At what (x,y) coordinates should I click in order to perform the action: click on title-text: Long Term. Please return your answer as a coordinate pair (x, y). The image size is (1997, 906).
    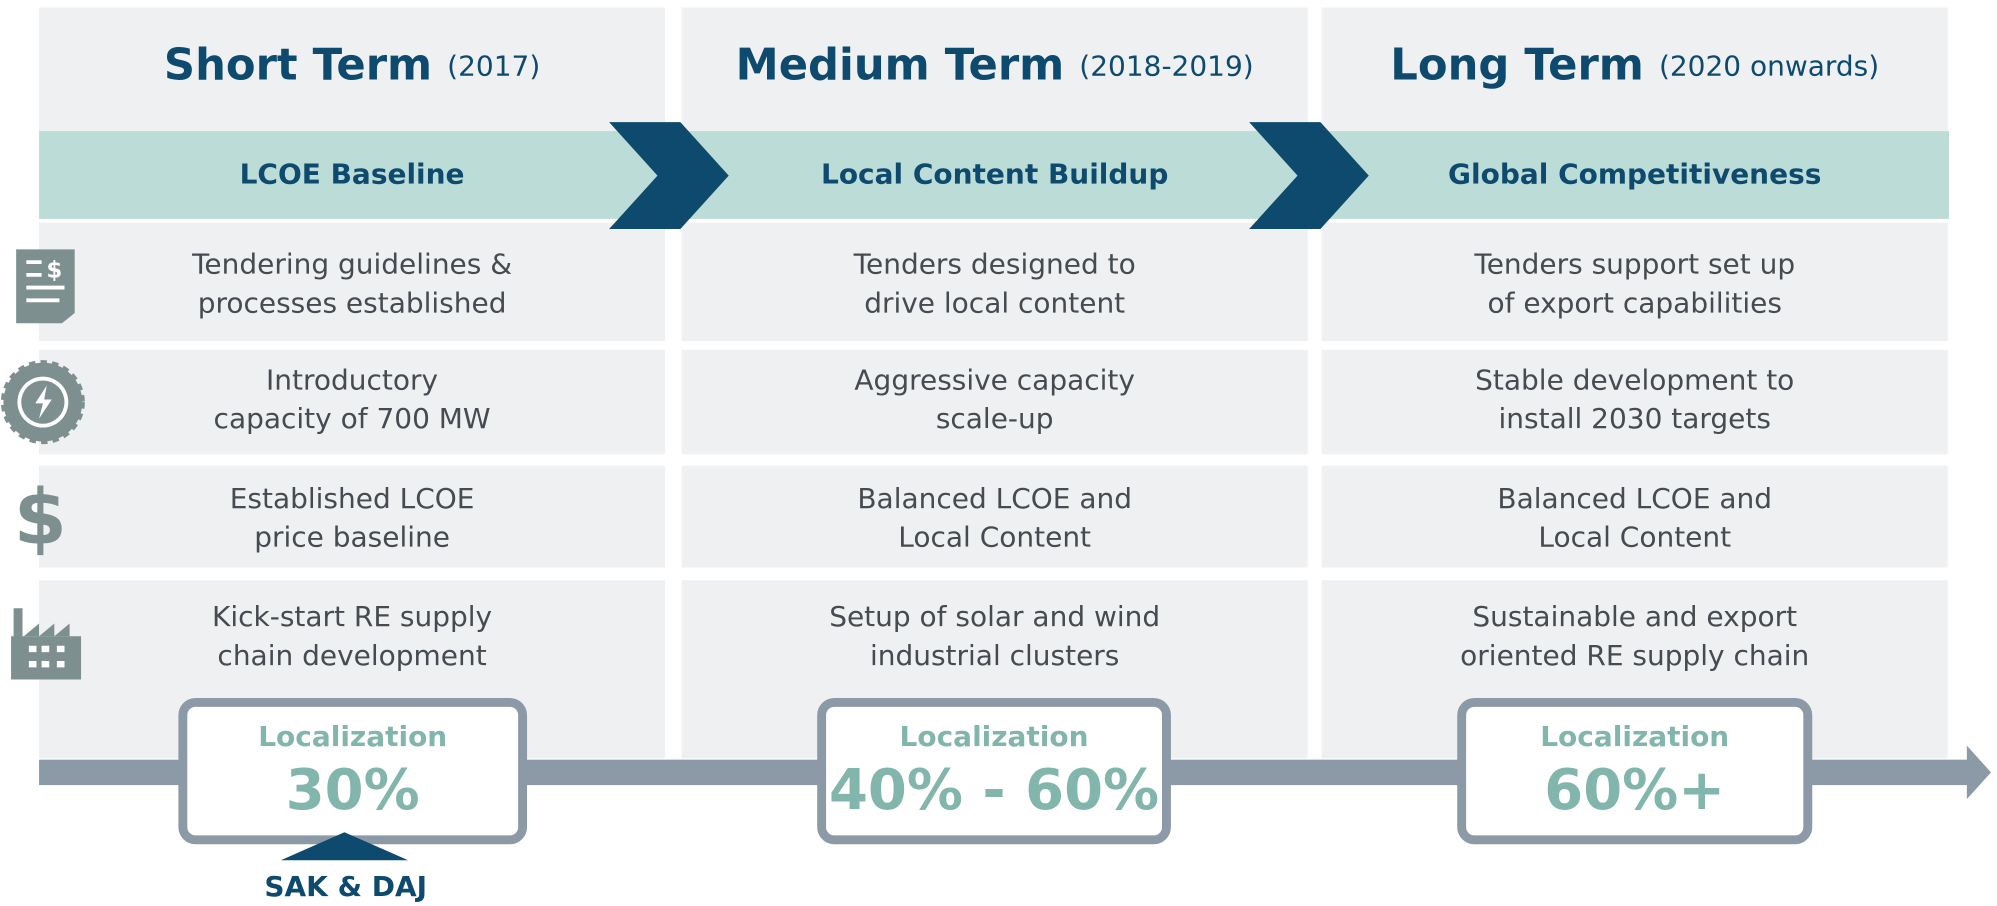
    Looking at the image, I should click on (1517, 65).